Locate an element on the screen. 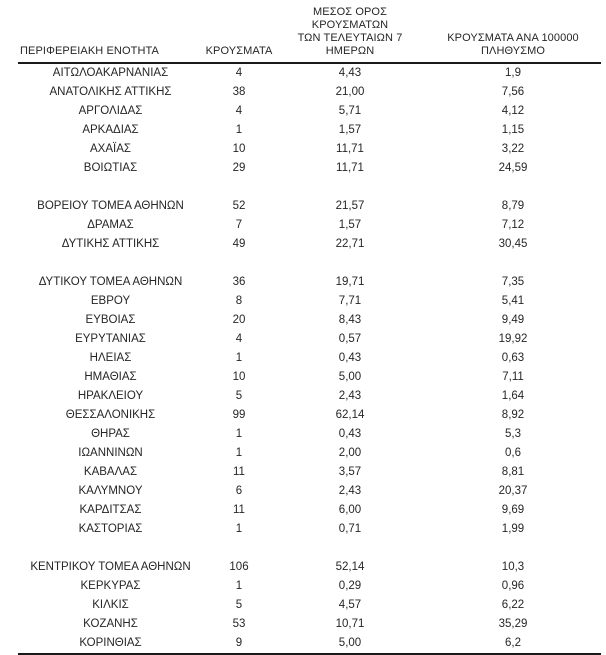 The image size is (606, 655). region-cell: ΙΩΑΝΝΙΝΩΝ is located at coordinates (110, 453).